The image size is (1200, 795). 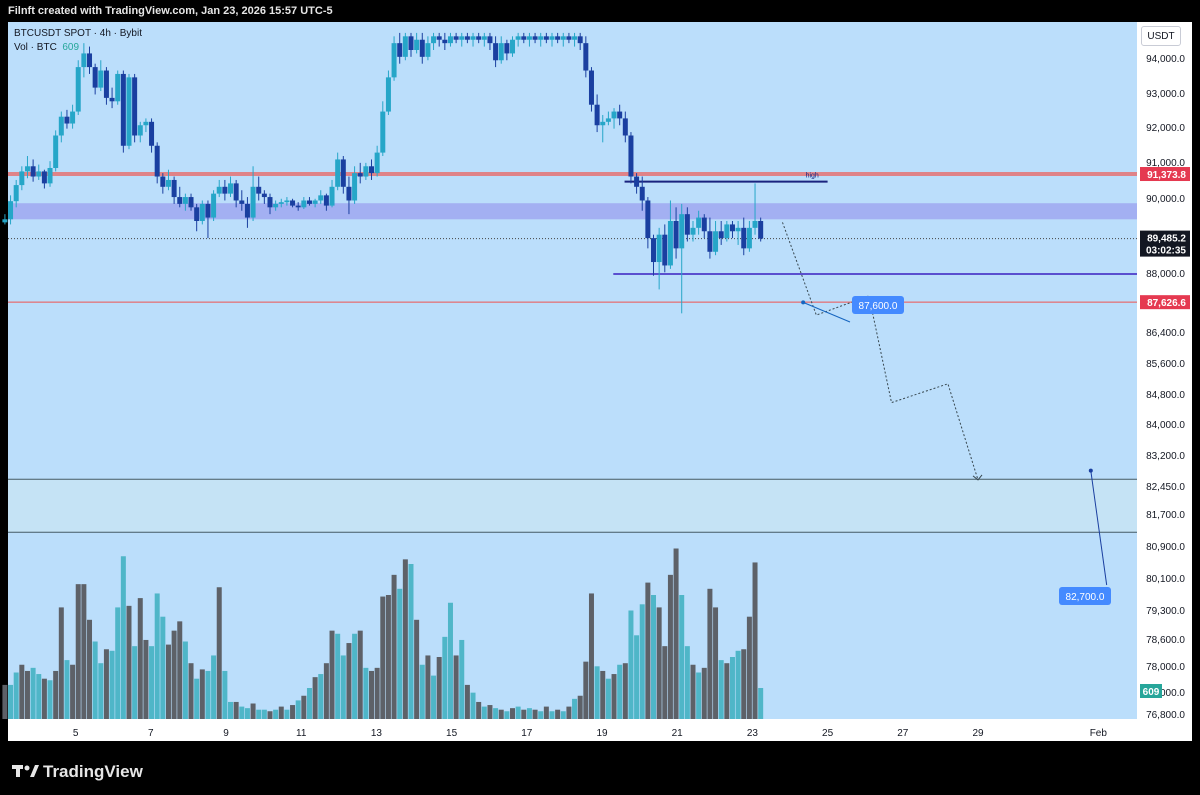 I want to click on resistance-badge, so click(x=1165, y=174).